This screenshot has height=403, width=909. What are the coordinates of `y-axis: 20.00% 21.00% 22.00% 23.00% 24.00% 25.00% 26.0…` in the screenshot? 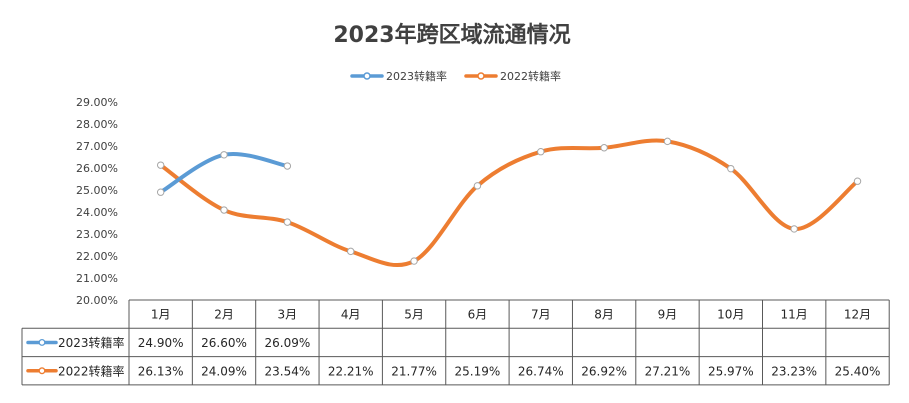 It's located at (97, 201).